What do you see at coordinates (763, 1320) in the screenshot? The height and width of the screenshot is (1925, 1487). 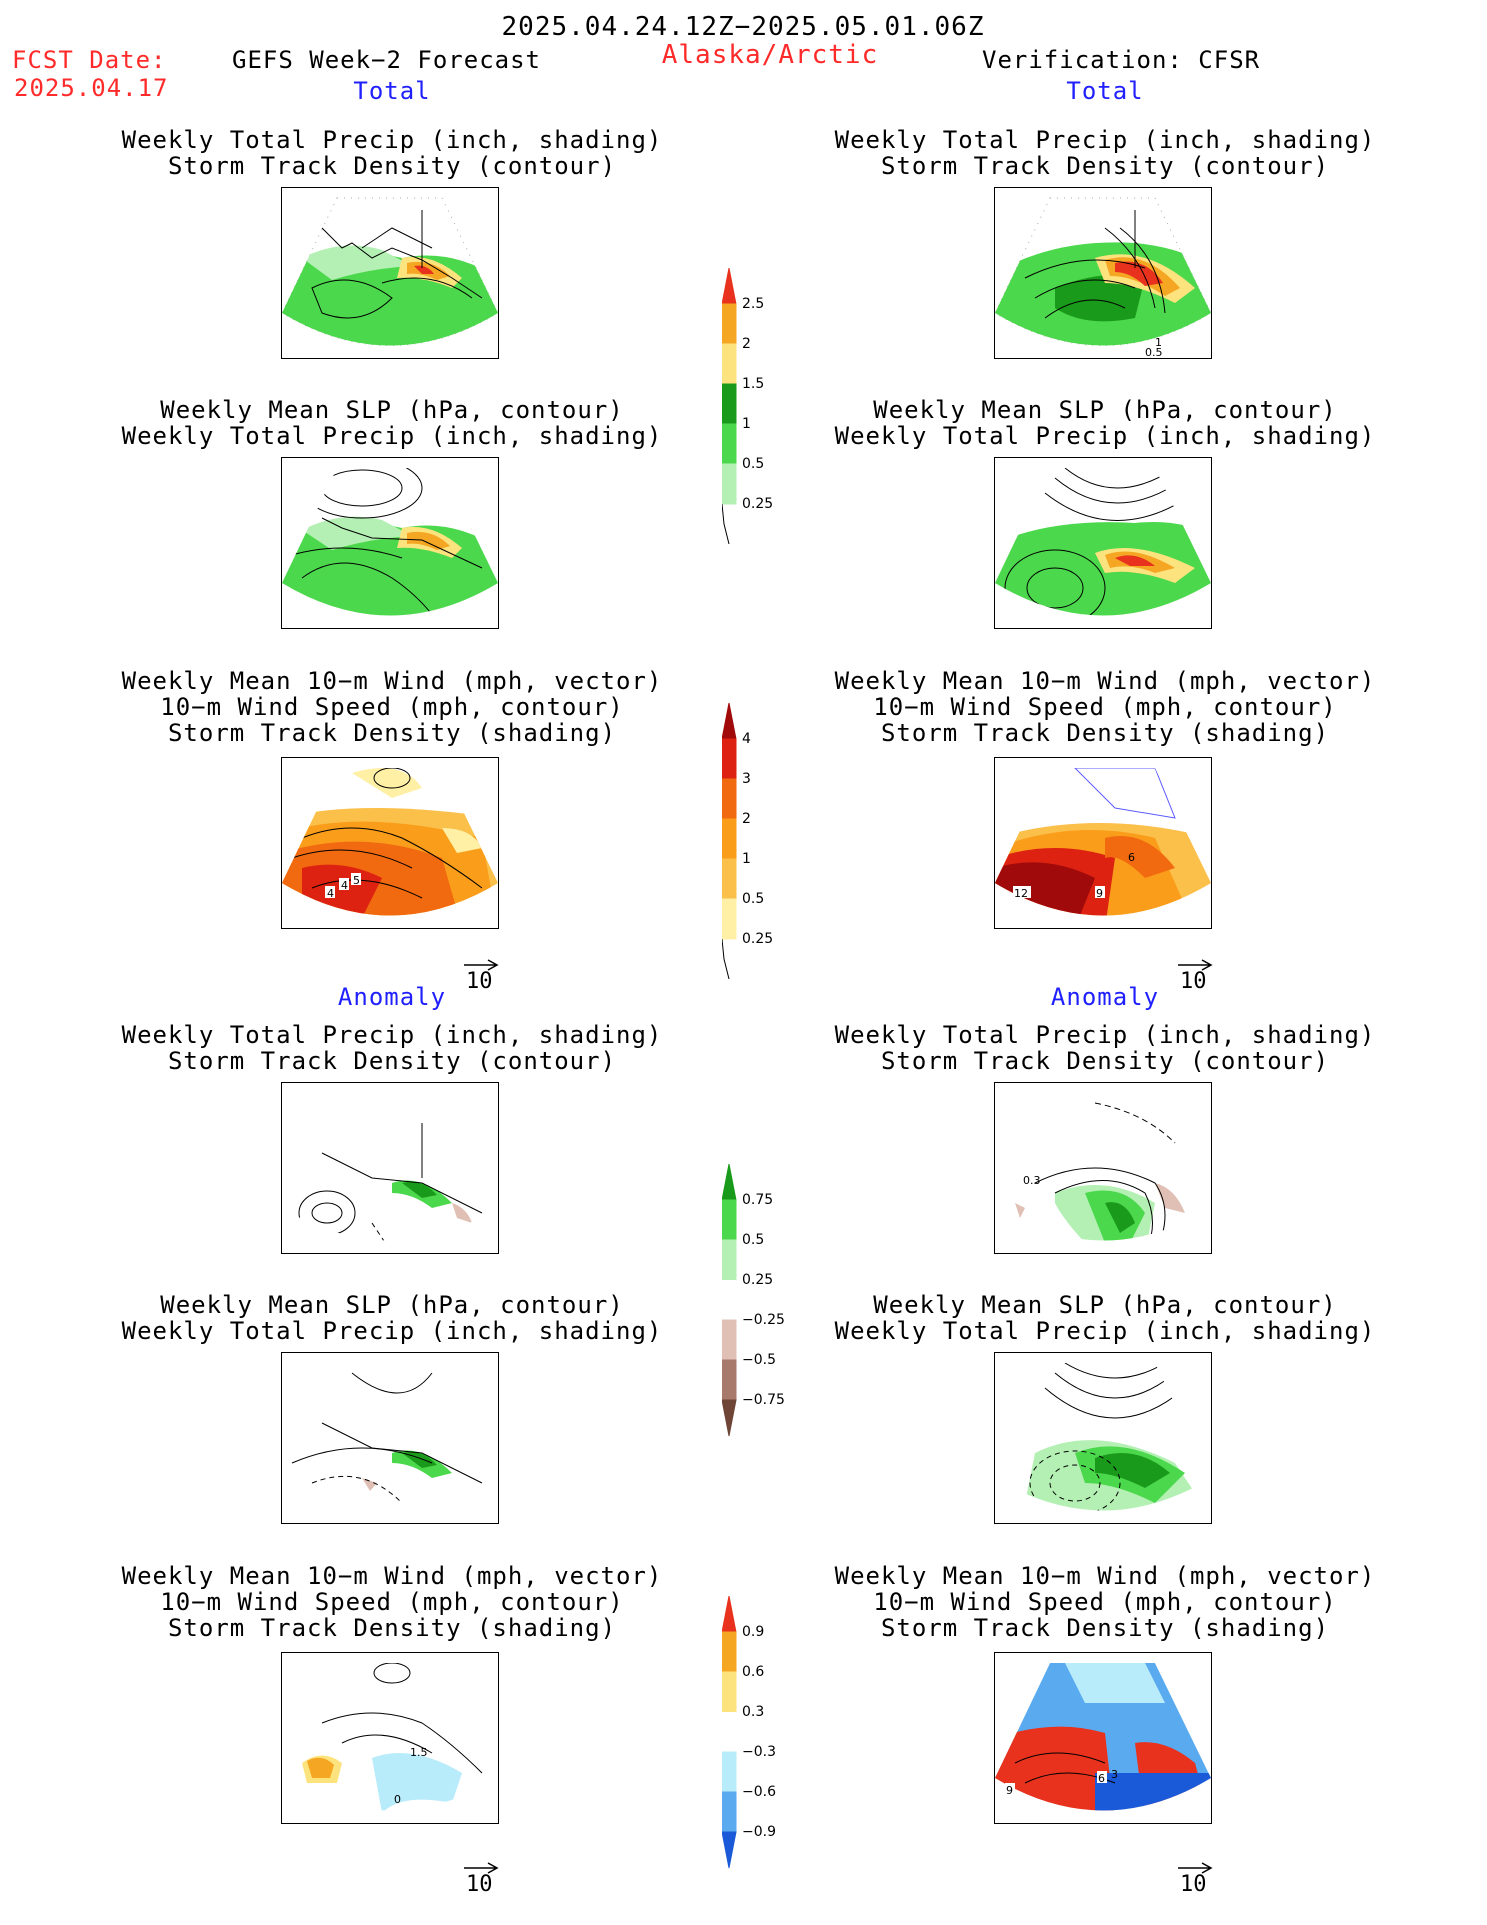 I see `colorbar-label: −0.25` at bounding box center [763, 1320].